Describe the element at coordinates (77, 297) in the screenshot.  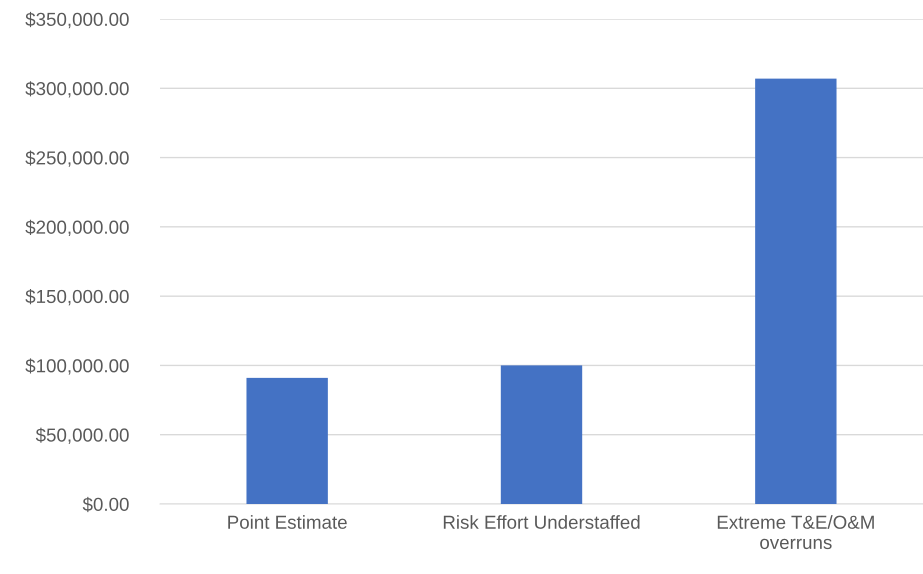
I see `y-tick-label: $150,000.00` at that location.